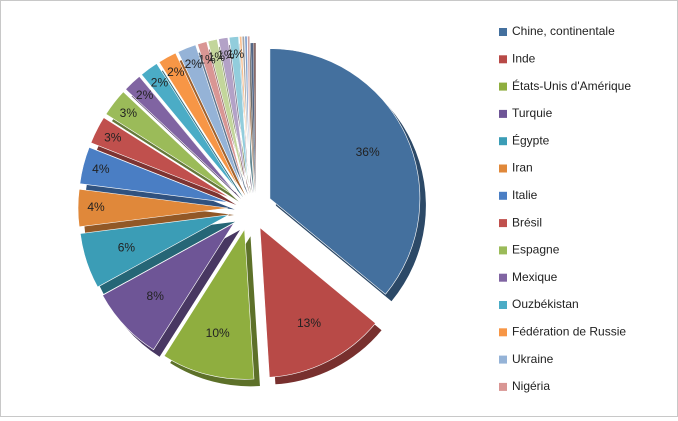  I want to click on legend-label: Fédération de Russie, so click(569, 331).